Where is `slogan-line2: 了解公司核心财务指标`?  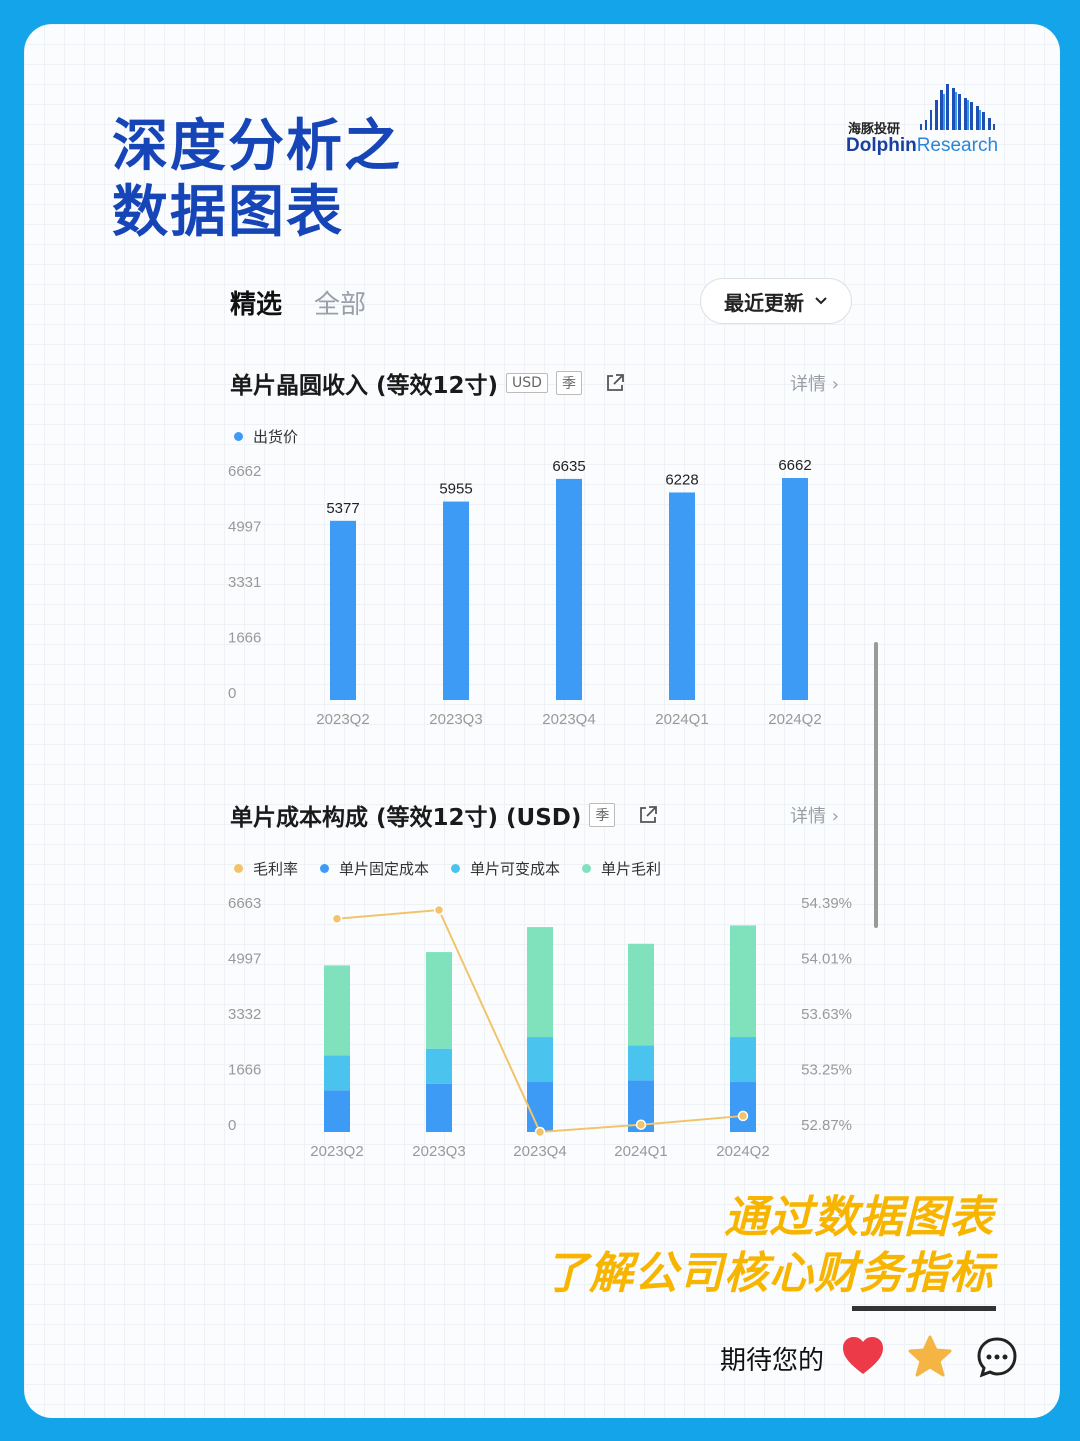
slogan-line2: 了解公司核心财务指标 is located at coordinates (769, 1273).